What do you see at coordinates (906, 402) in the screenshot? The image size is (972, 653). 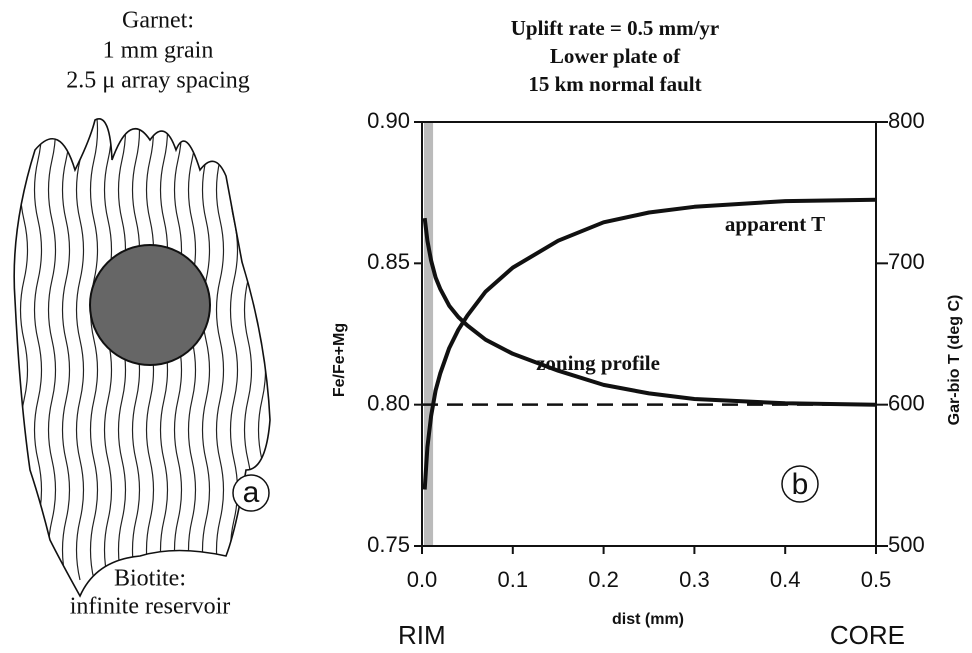 I see `y2-tick-label: 600` at bounding box center [906, 402].